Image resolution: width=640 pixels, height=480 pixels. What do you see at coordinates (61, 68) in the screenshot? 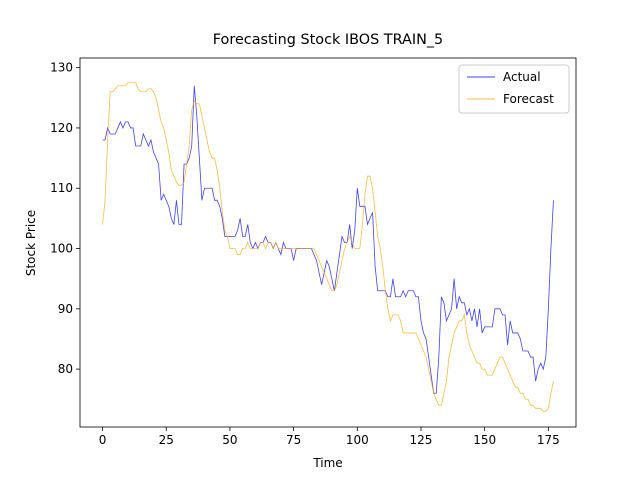
I see `y-tick-label: 130` at bounding box center [61, 68].